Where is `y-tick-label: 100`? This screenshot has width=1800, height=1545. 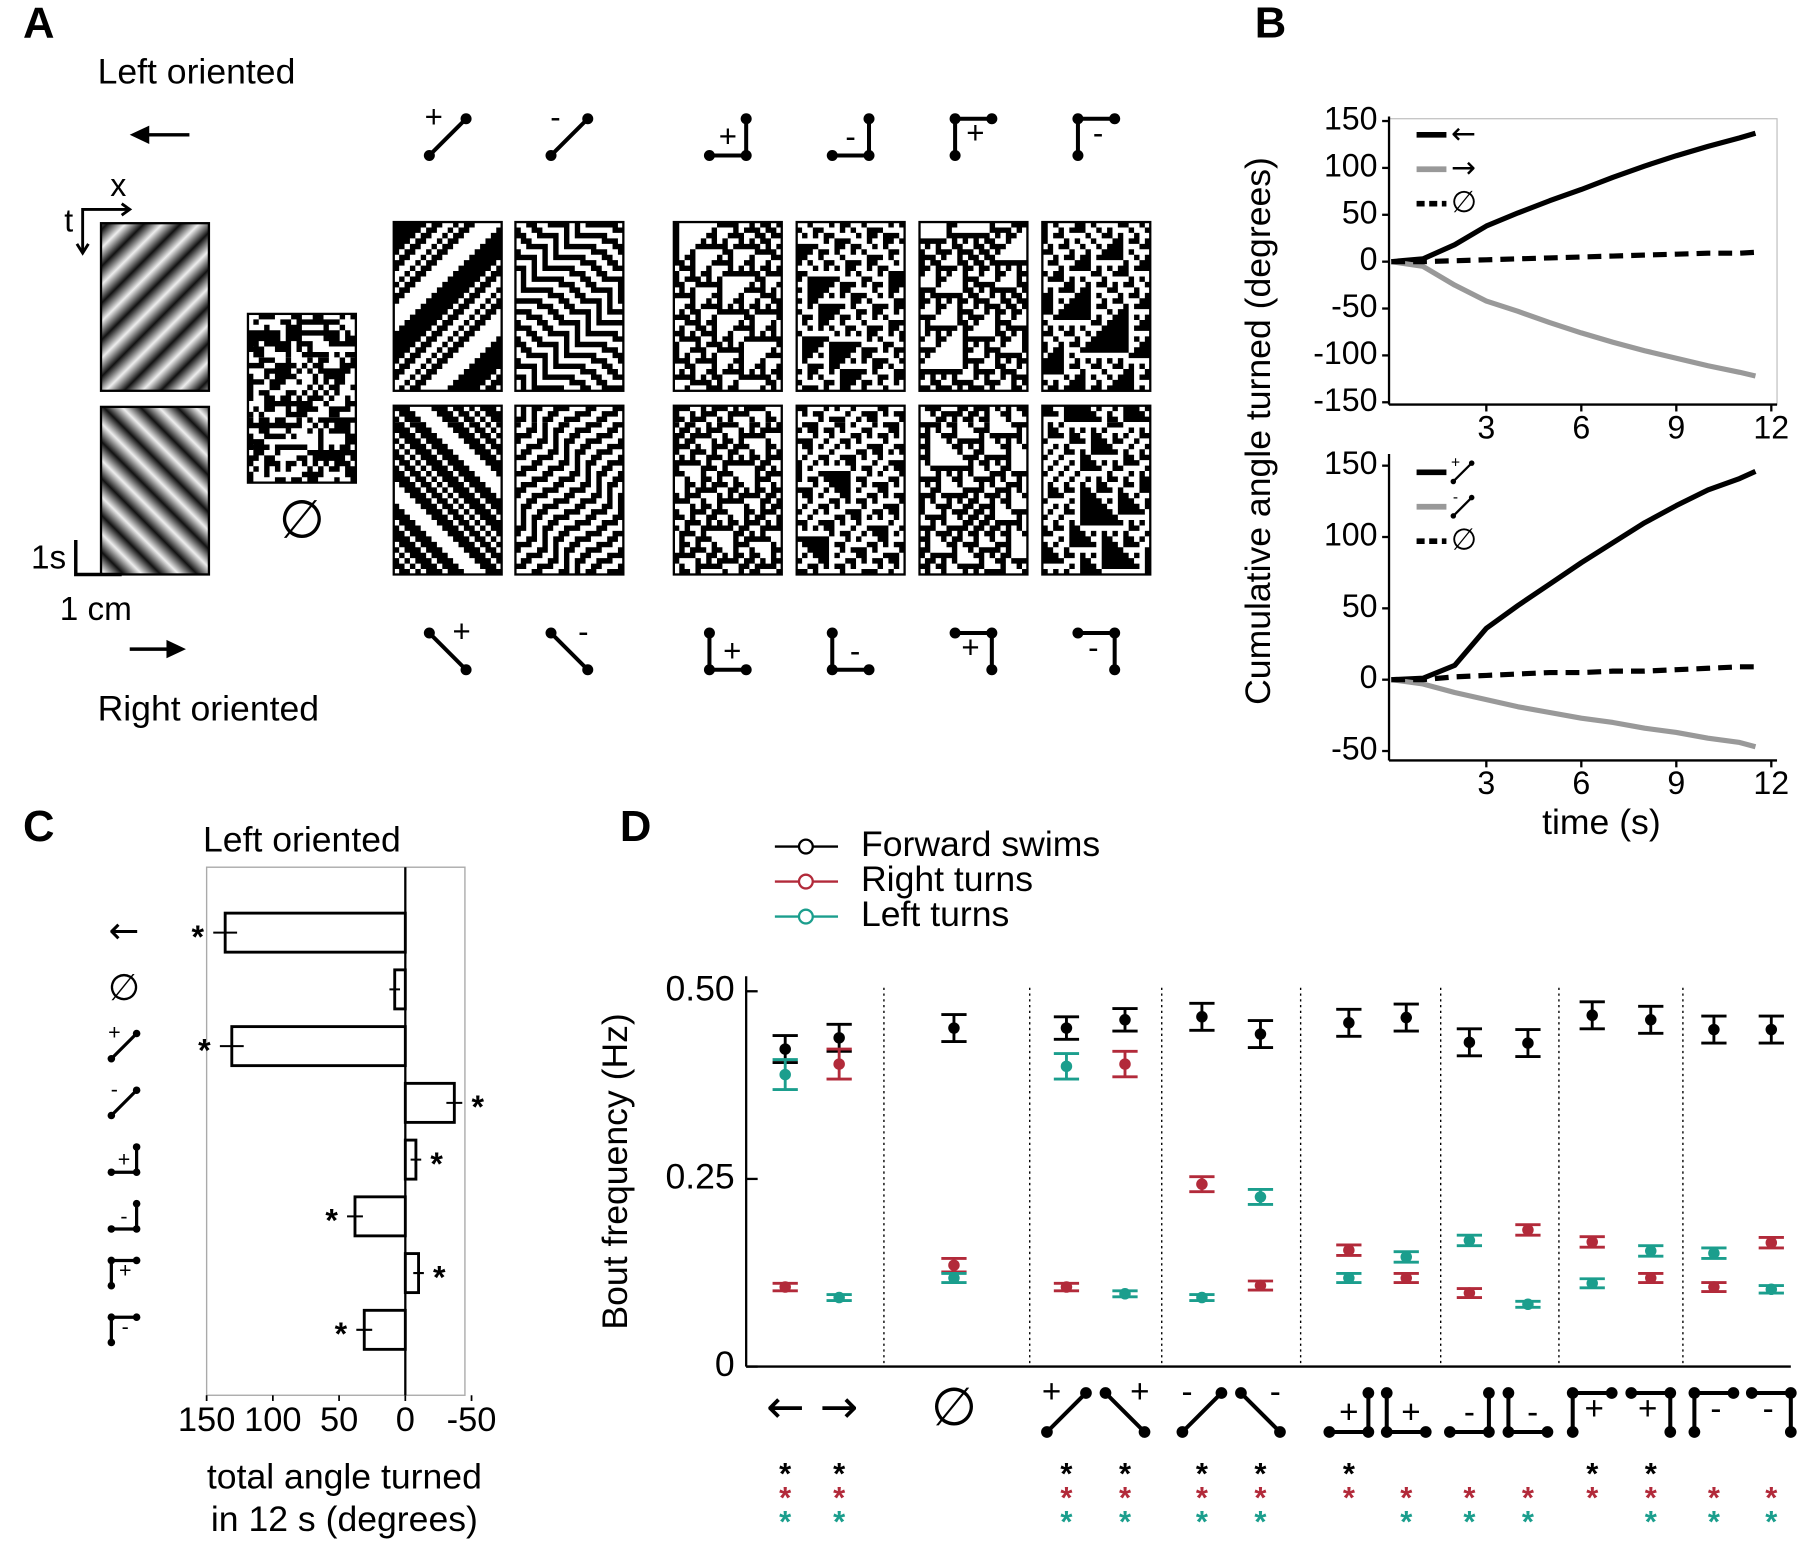 y-tick-label: 100 is located at coordinates (1351, 534).